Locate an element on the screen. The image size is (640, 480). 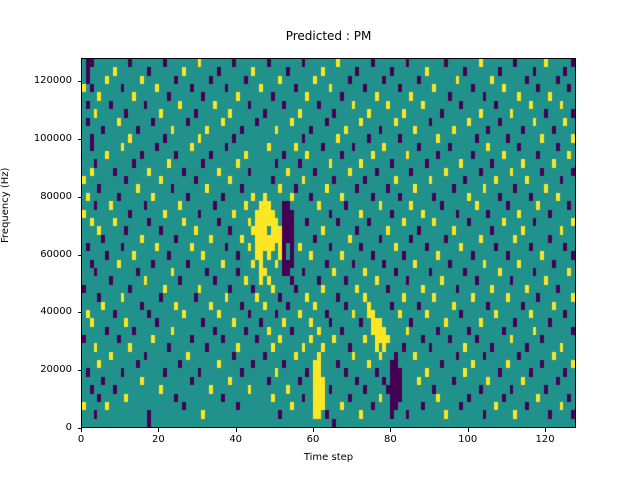
y-tick-label: 40000 is located at coordinates (56, 312).